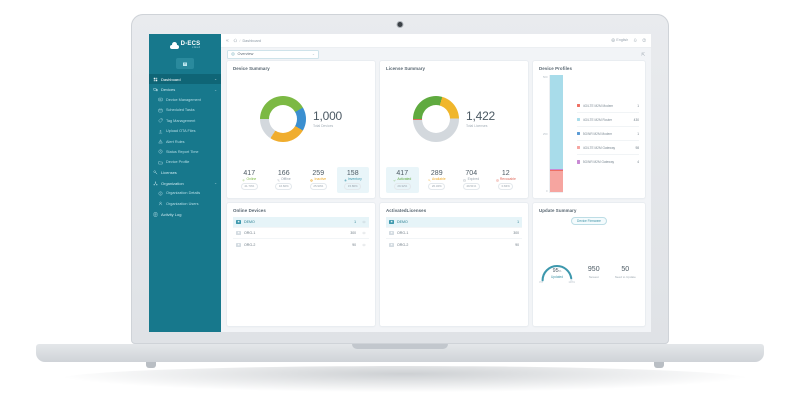 This screenshot has width=800, height=400. What do you see at coordinates (249, 173) in the screenshot?
I see `stat-value: 417` at bounding box center [249, 173].